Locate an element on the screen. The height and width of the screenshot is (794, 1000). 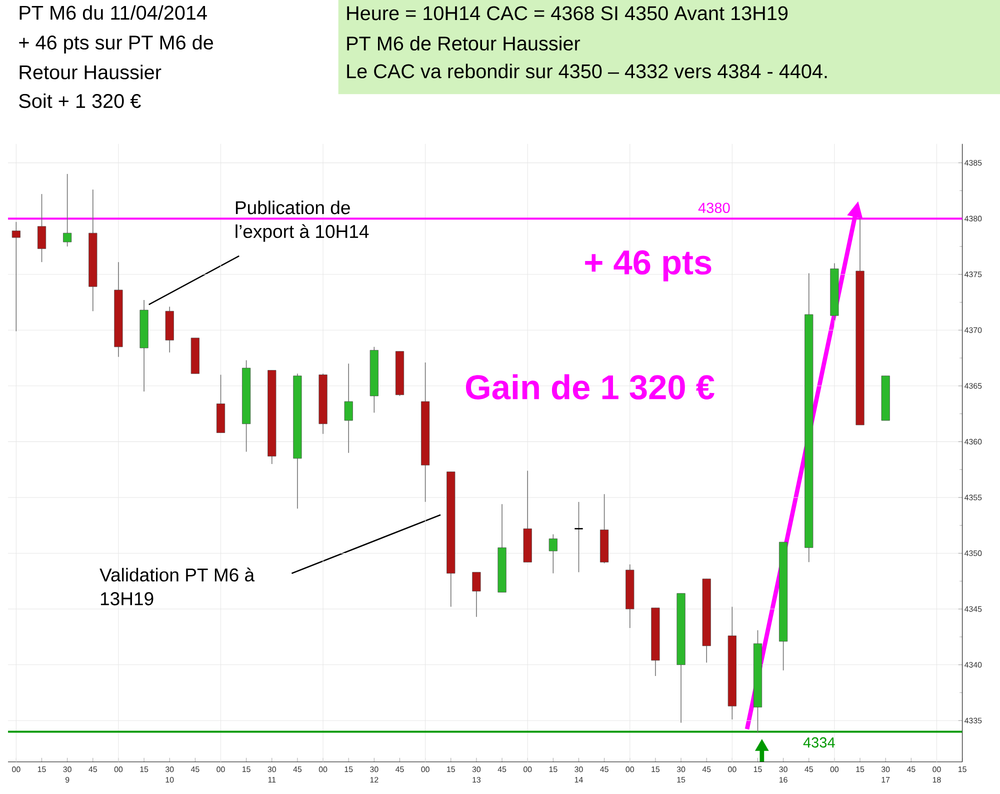
text: Heure = 10H14 CAC = 4368 SI 4350 Avant 13H19 is located at coordinates (567, 13).